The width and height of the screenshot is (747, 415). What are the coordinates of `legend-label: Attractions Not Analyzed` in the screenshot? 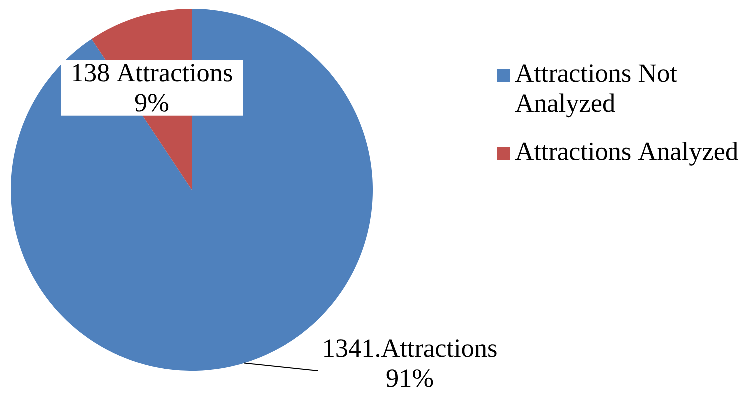 It's located at (596, 91).